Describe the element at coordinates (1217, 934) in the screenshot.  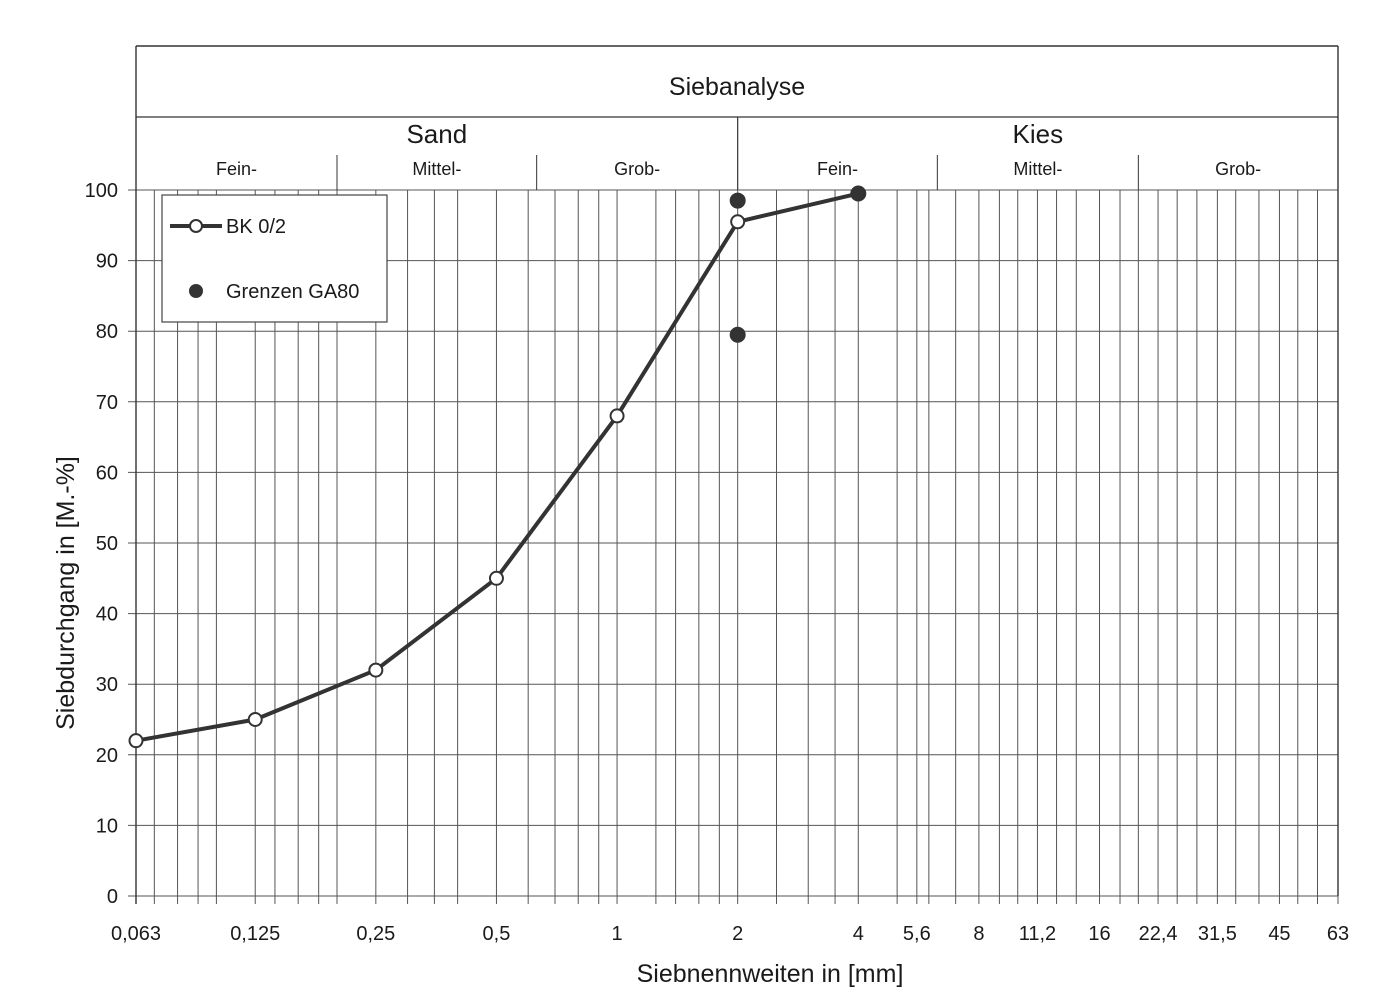
I see `x-tick-label: 31,5` at that location.